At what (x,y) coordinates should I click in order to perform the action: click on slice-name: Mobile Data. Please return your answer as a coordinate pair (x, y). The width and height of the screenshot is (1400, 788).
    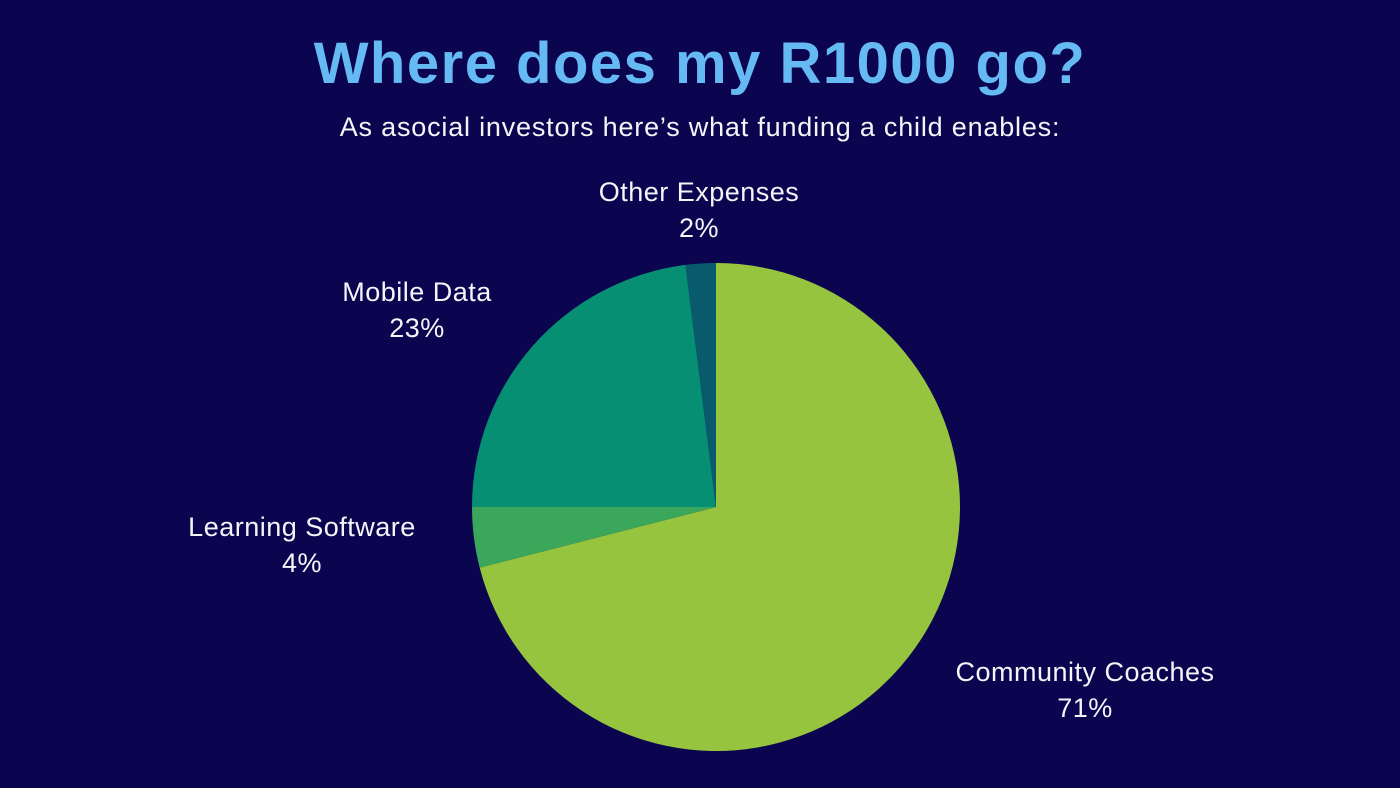
    Looking at the image, I should click on (417, 292).